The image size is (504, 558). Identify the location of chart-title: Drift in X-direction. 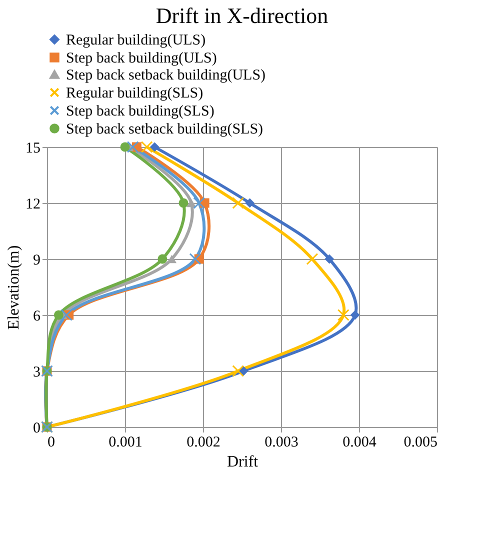
(242, 15).